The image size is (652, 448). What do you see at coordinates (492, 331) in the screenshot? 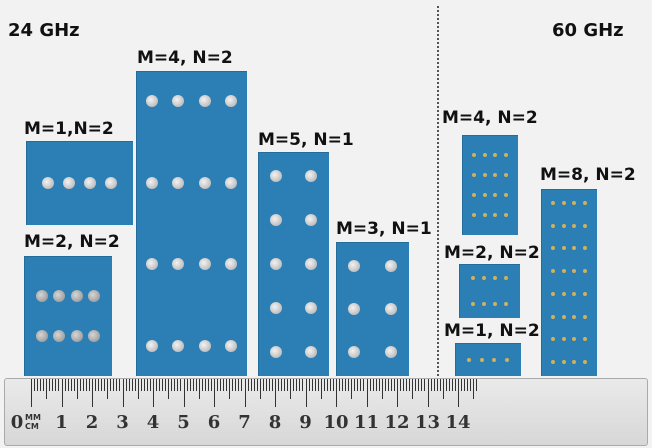
I see `board-label-60-m1n2: M=1, N=2` at bounding box center [492, 331].